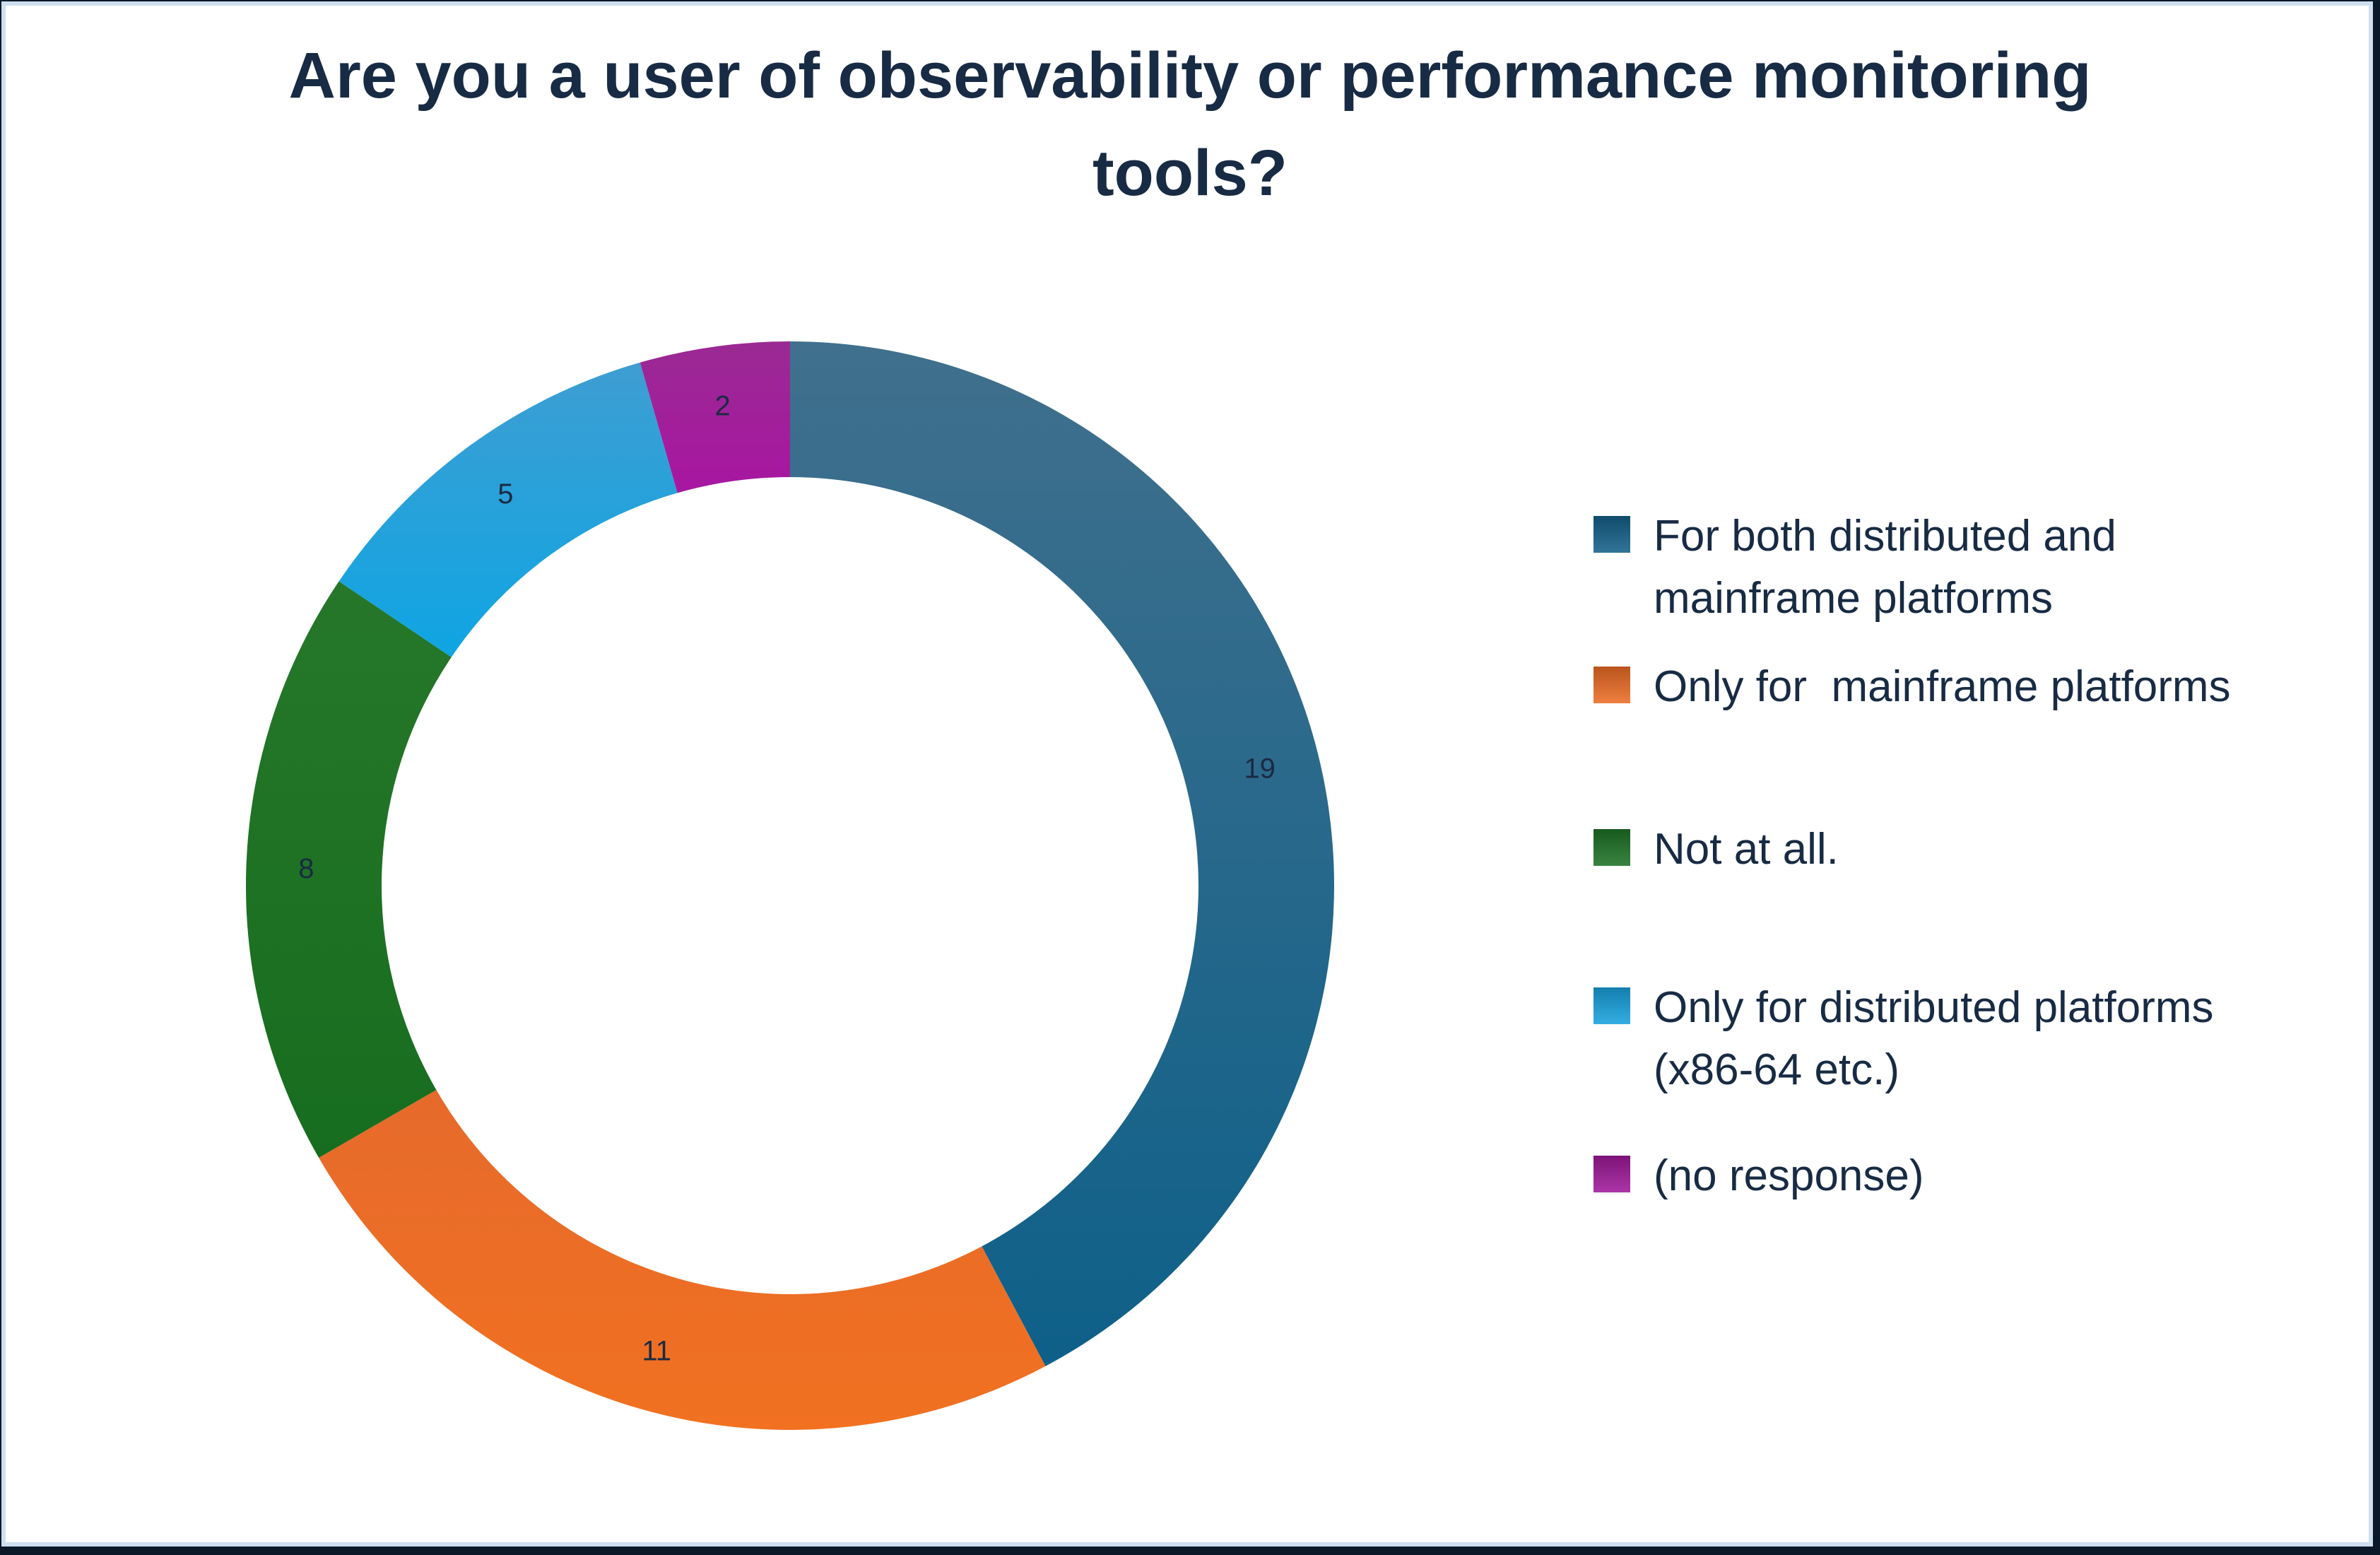 This screenshot has width=2380, height=1555. Describe the element at coordinates (1789, 1175) in the screenshot. I see `legend-label: (no response)` at that location.